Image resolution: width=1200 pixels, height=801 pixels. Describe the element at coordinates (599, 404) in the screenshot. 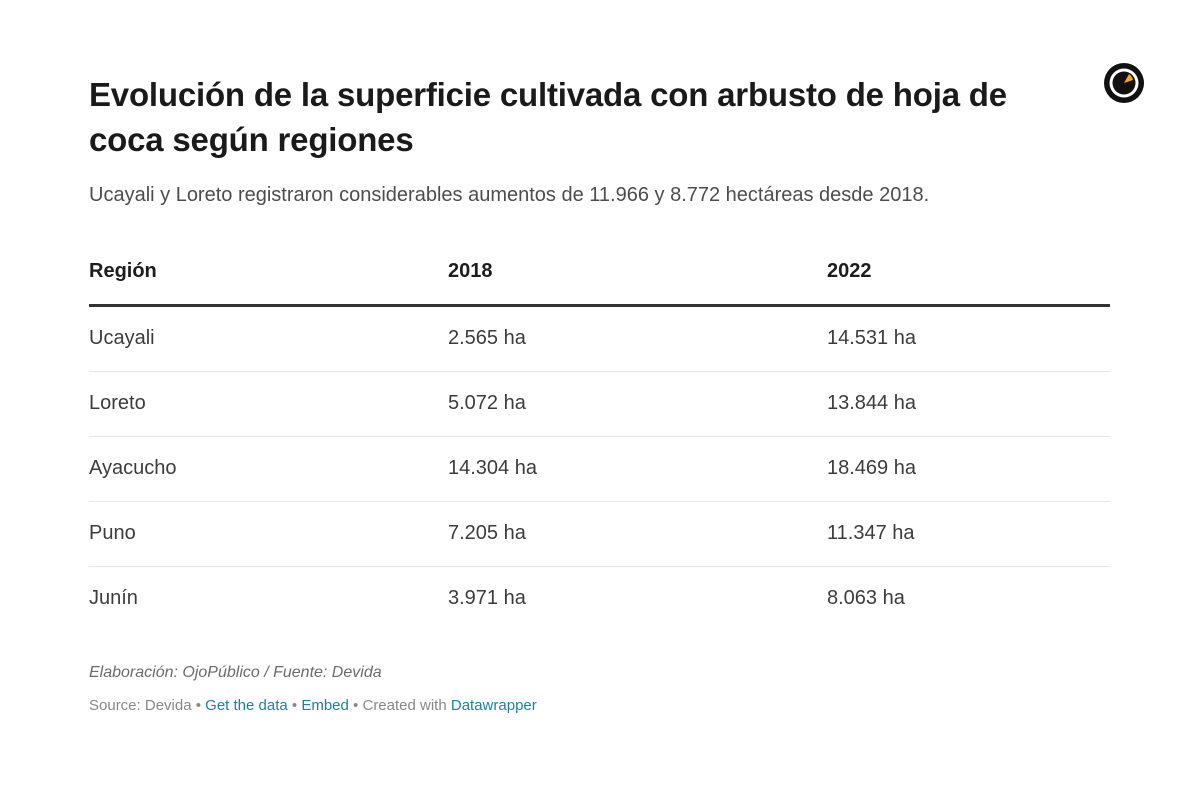

I see `table-row: Loreto 5.072 ha 13.844 ha` at that location.